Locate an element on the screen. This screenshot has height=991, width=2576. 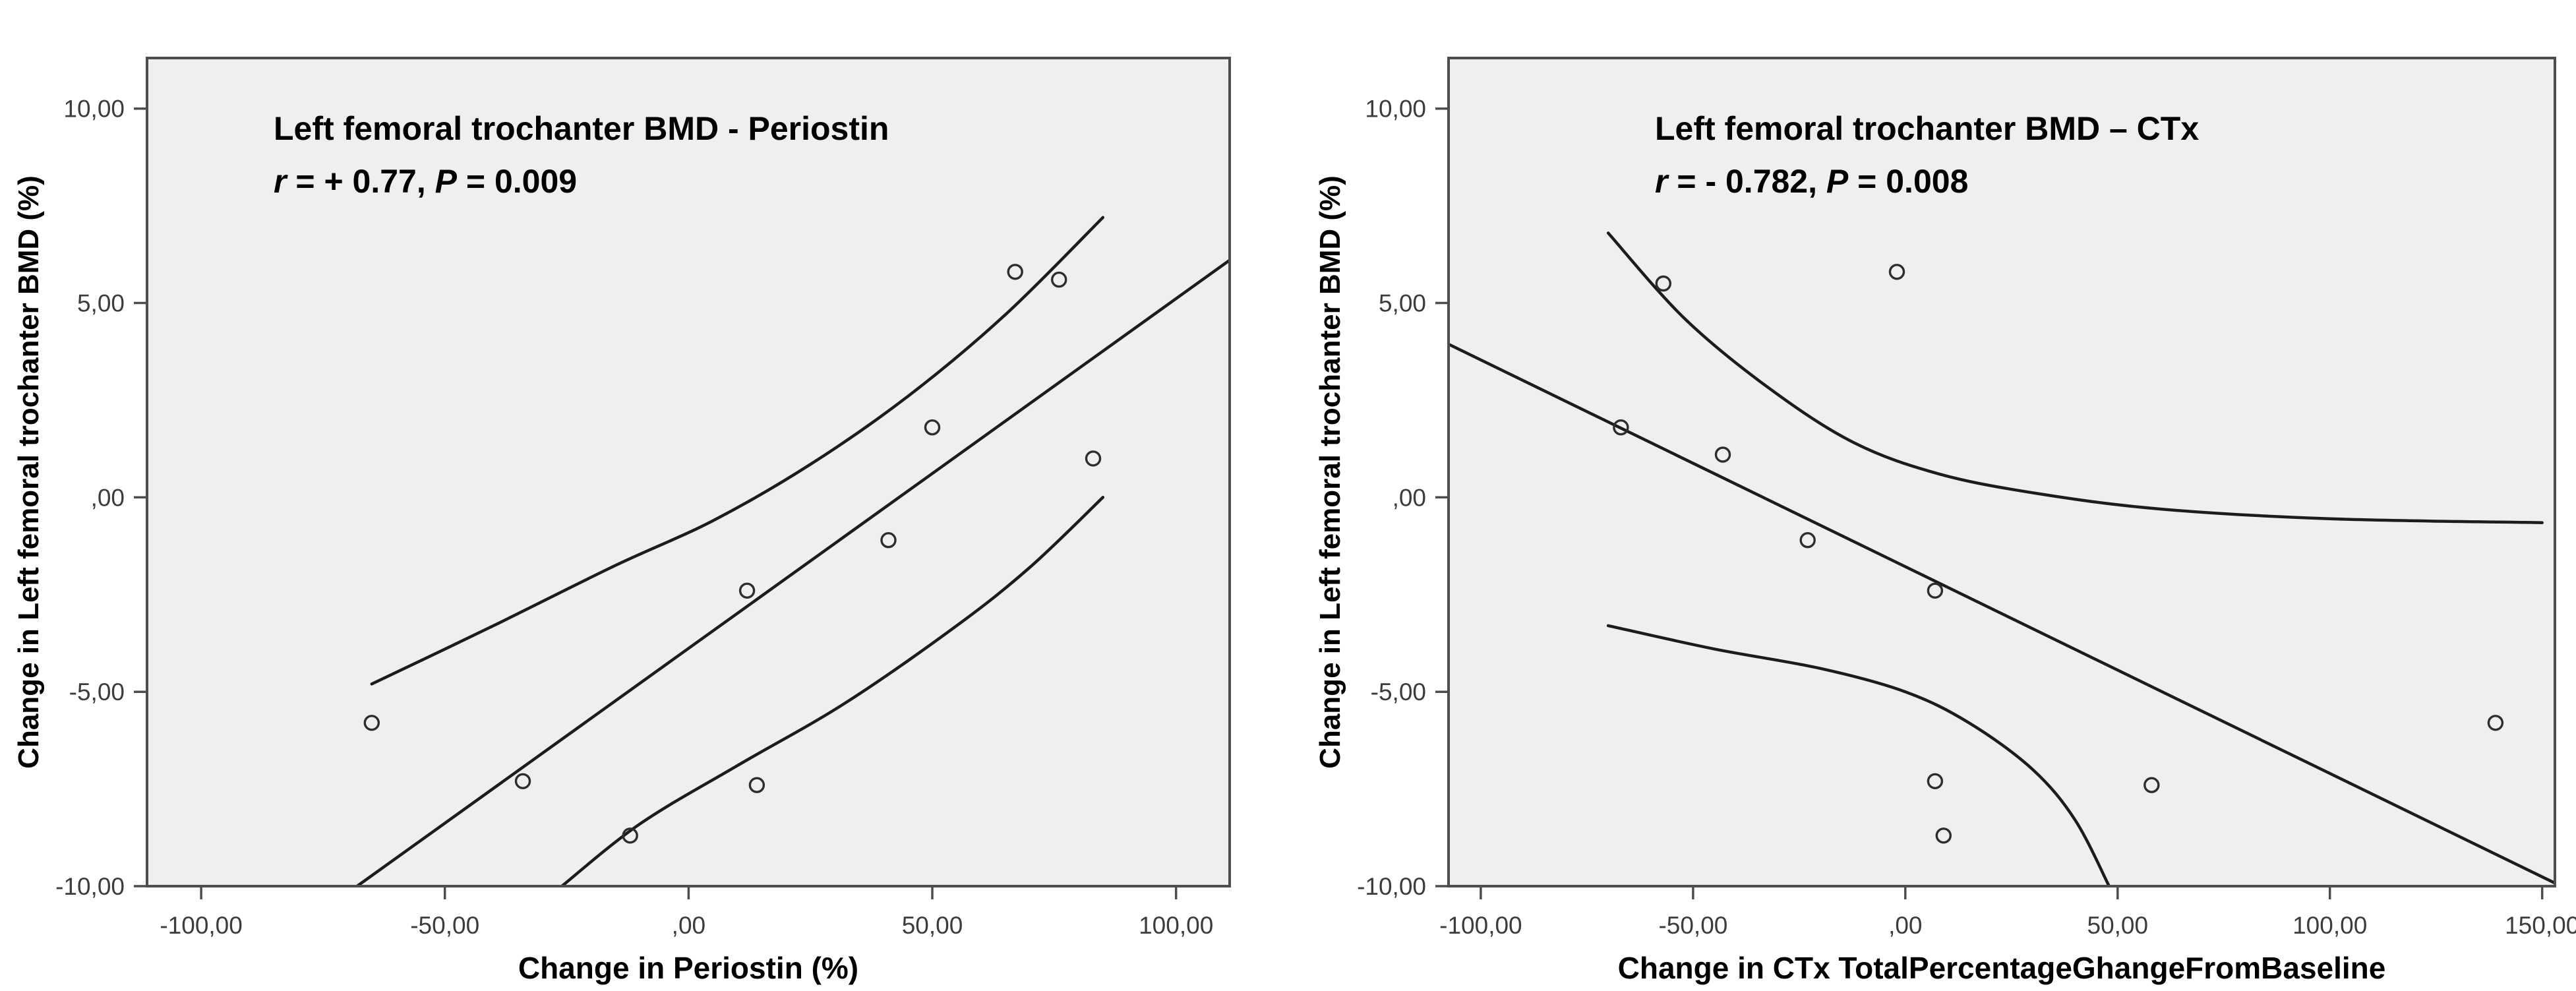
x-tick-label: 150,00 is located at coordinates (2540, 925).